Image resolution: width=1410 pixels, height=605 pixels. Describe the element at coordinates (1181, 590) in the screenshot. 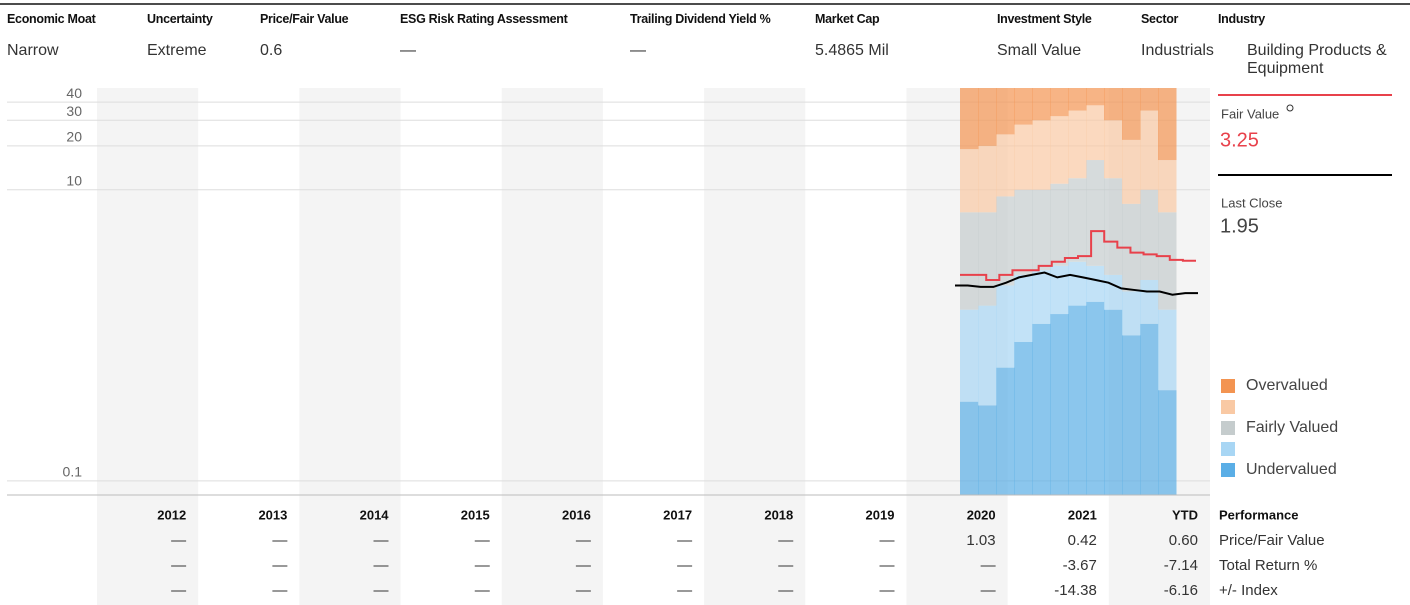

I see `table-cell: -6.16` at that location.